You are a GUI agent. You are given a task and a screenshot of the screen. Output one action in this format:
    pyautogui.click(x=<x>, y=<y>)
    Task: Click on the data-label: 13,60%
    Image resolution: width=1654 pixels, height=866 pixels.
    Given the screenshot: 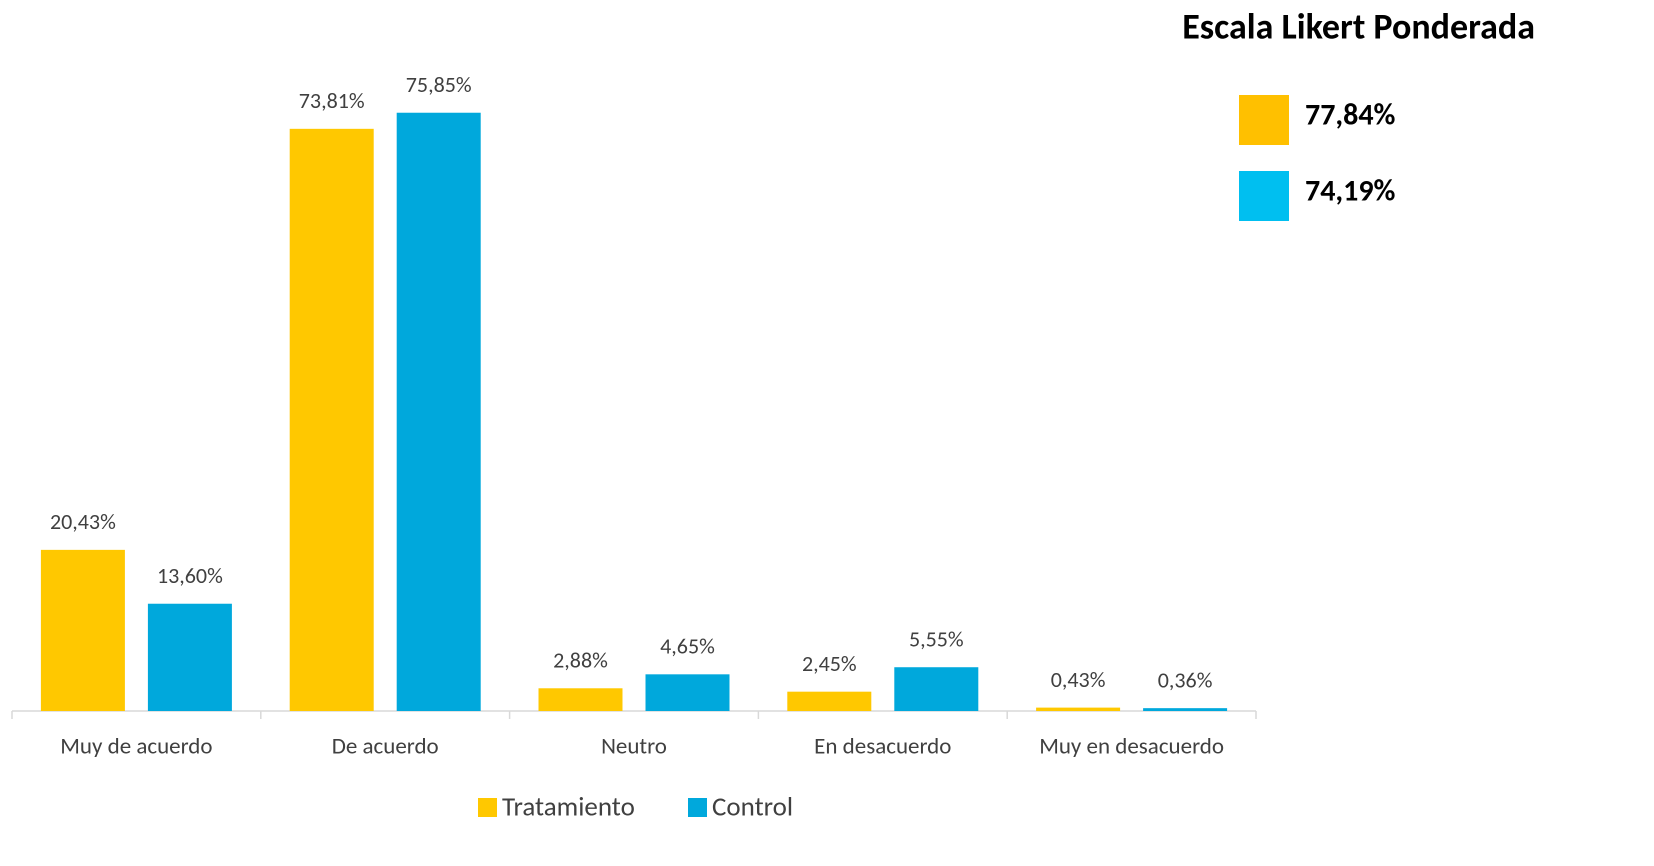 What is the action you would take?
    pyautogui.click(x=190, y=575)
    